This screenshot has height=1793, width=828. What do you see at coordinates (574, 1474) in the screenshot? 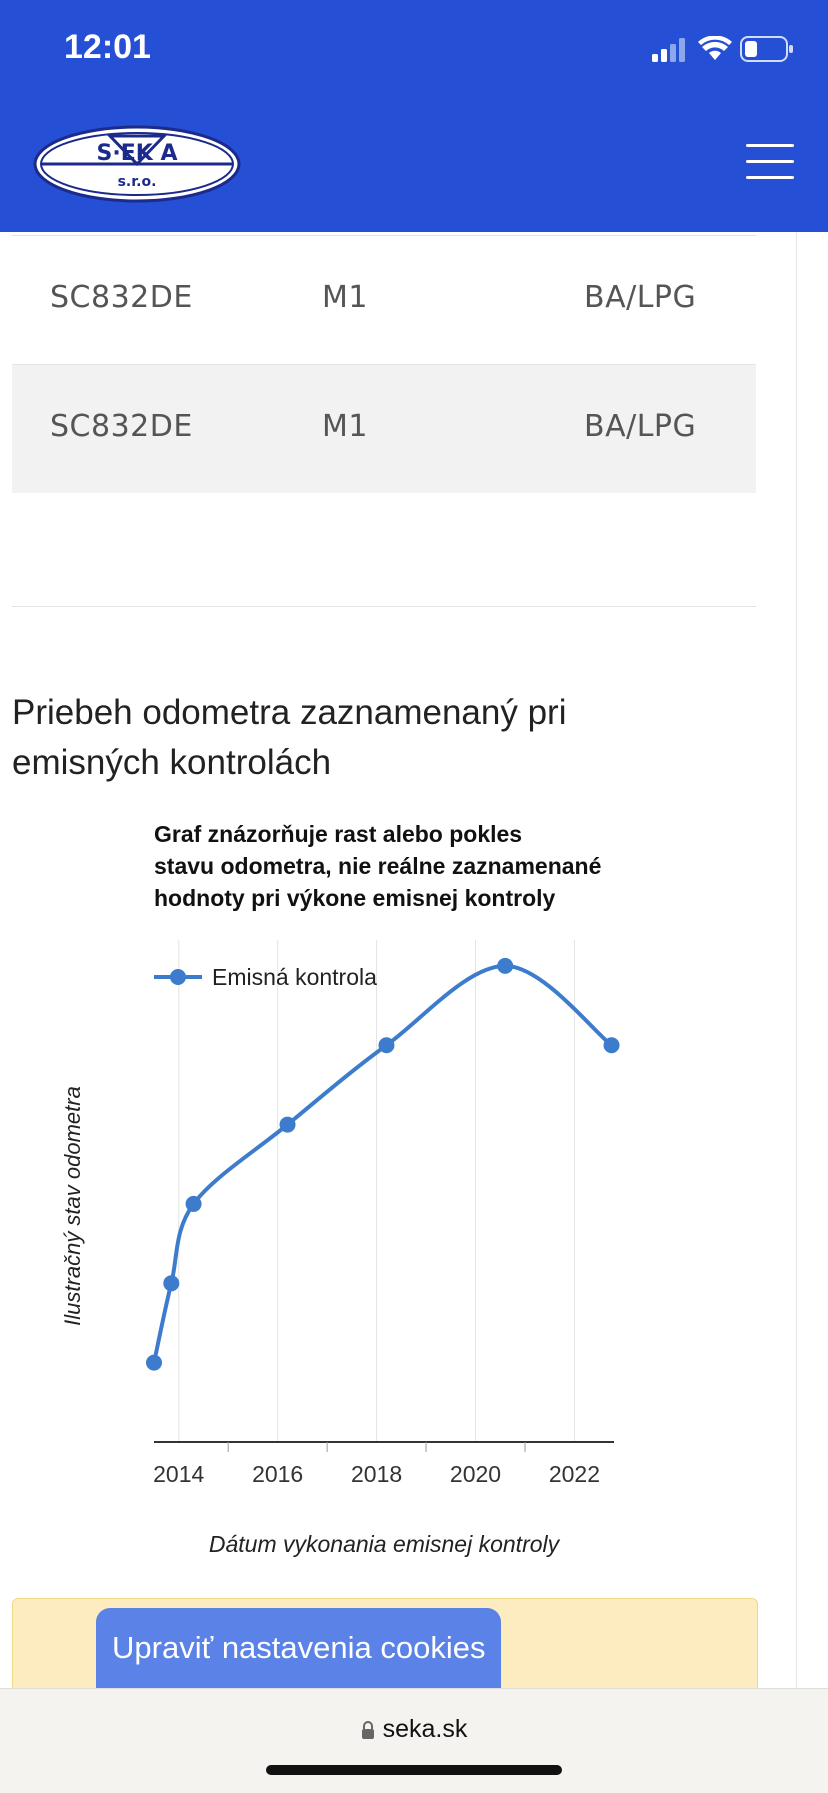
I see `x-tick-label: 2022` at bounding box center [574, 1474].